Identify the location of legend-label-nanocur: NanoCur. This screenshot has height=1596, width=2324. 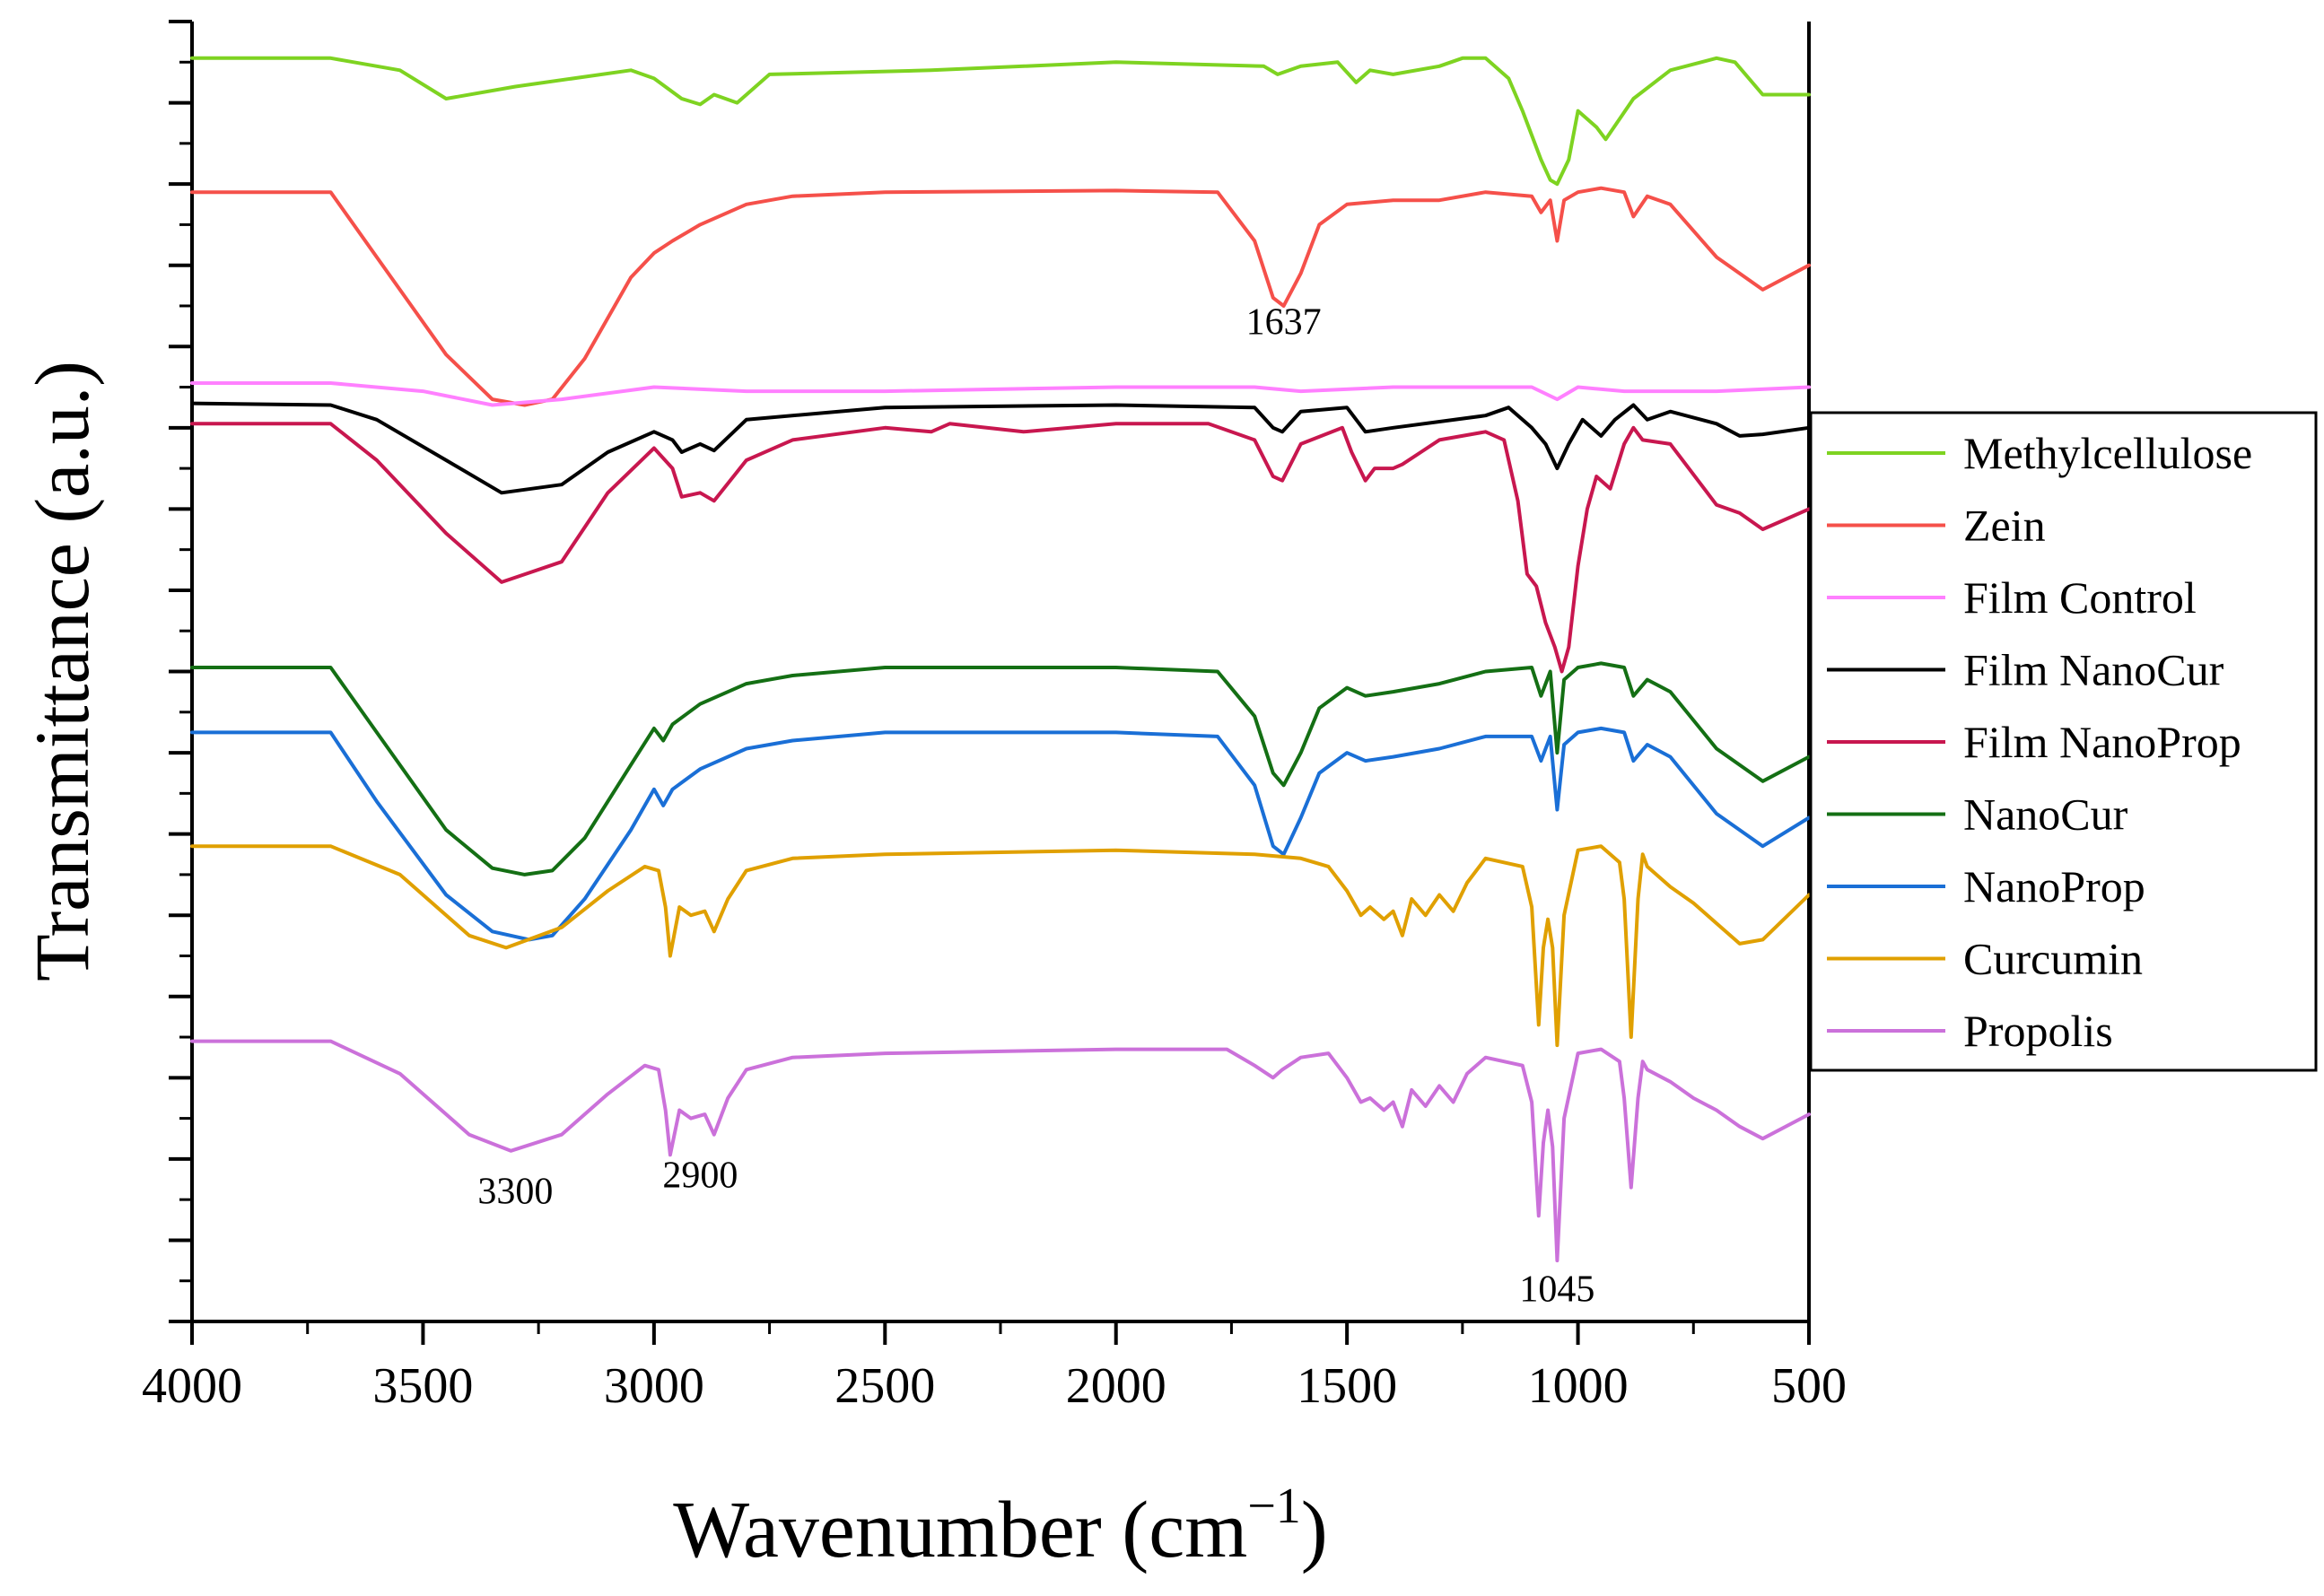
(2046, 814).